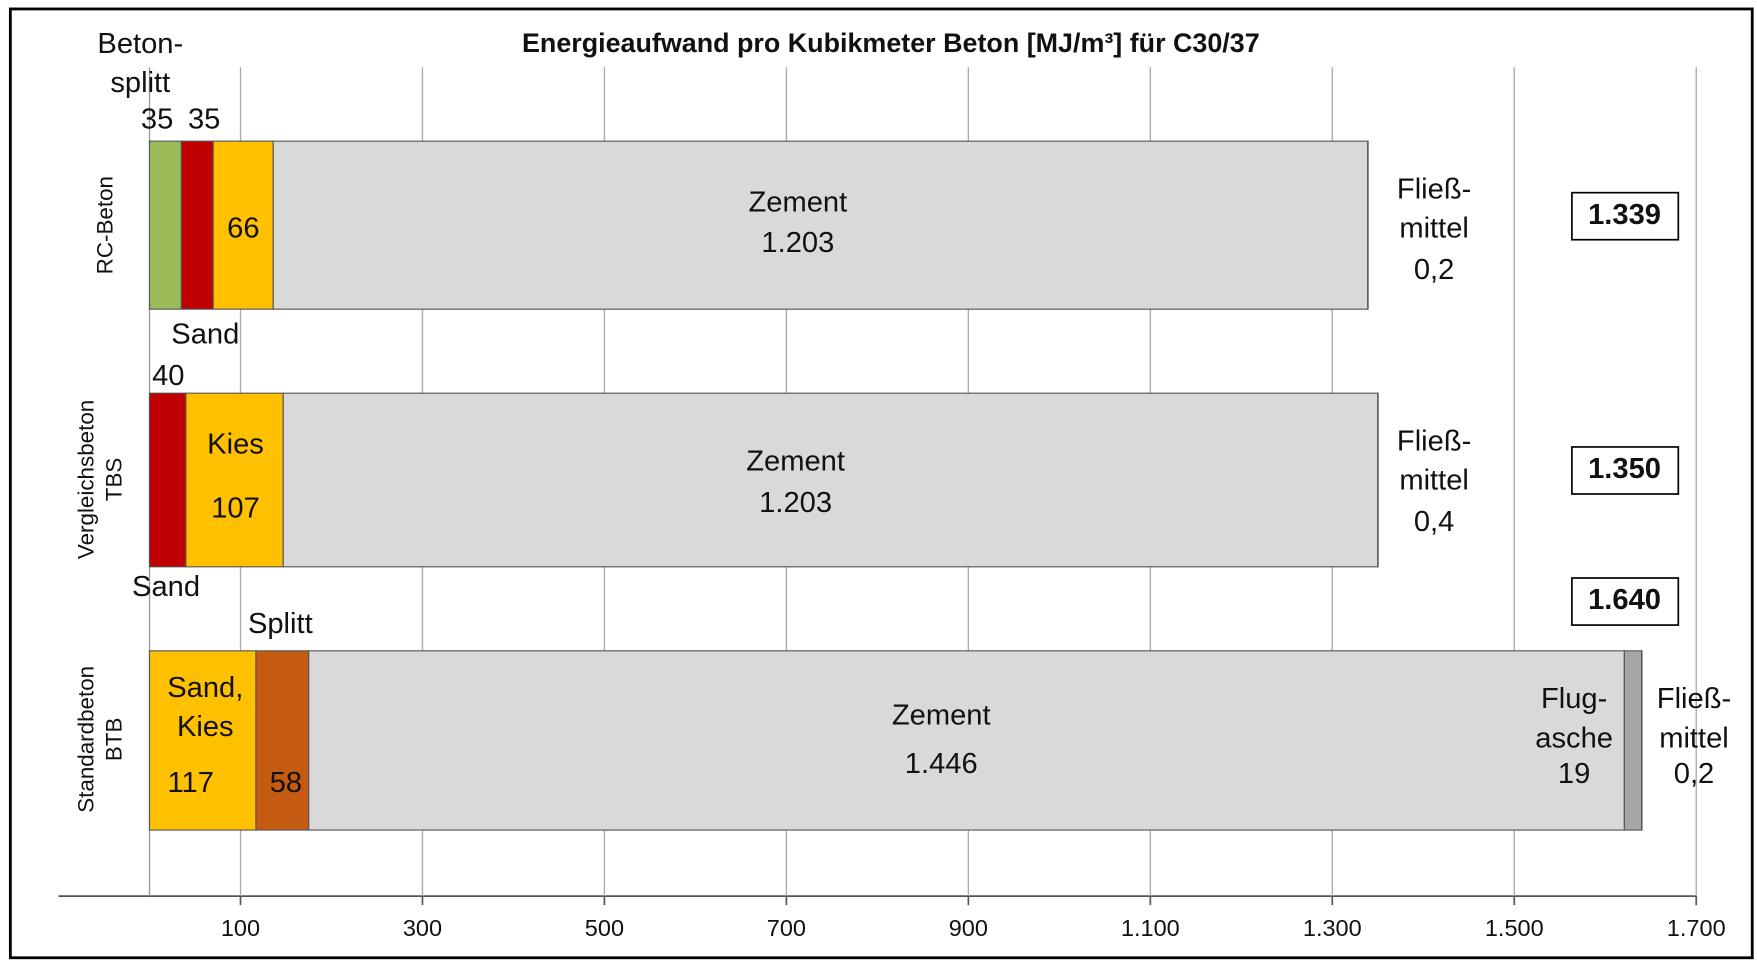 The height and width of the screenshot is (960, 1757). Describe the element at coordinates (280, 624) in the screenshot. I see `segment-name: Splitt` at that location.